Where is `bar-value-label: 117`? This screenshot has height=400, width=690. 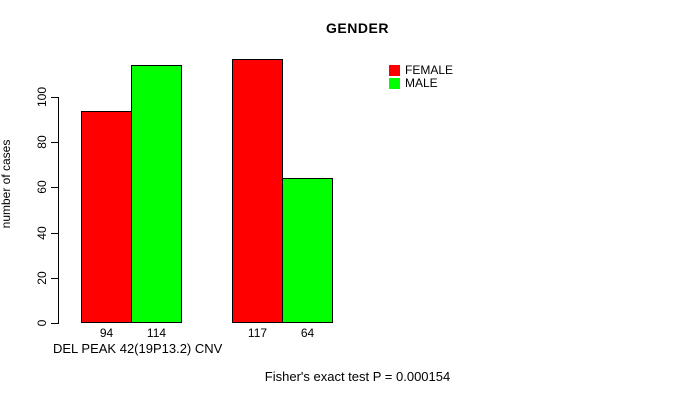
bar-value-label: 117 is located at coordinates (257, 333).